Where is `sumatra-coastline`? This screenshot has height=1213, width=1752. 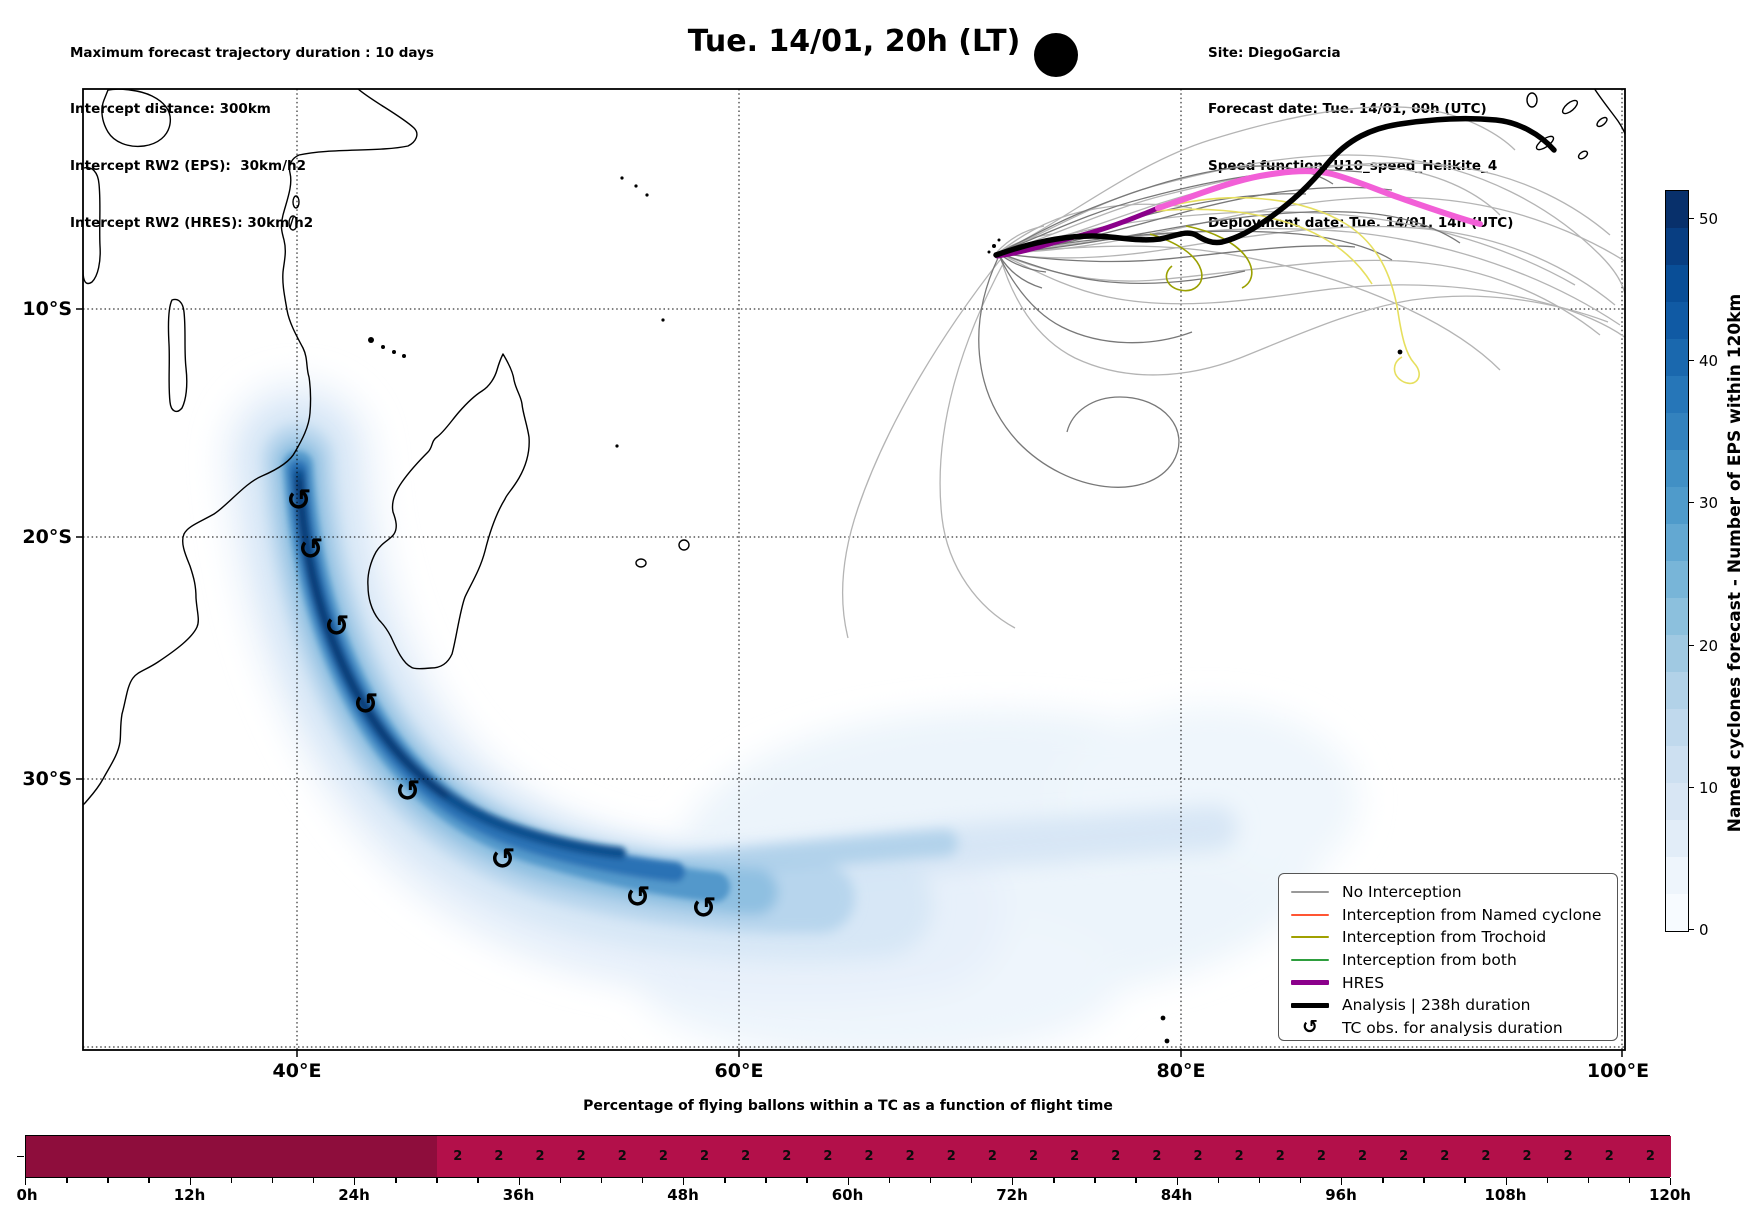 sumatra-coastline is located at coordinates (1609, 113).